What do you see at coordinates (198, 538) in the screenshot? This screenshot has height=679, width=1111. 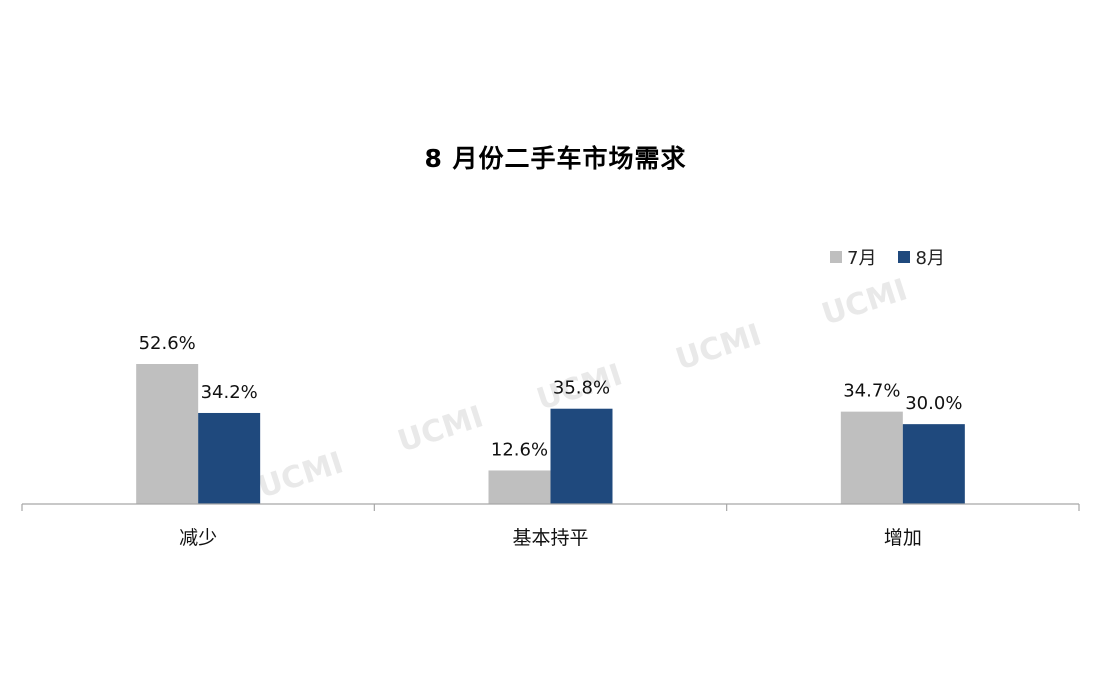 I see `x-tick-label: 减少` at bounding box center [198, 538].